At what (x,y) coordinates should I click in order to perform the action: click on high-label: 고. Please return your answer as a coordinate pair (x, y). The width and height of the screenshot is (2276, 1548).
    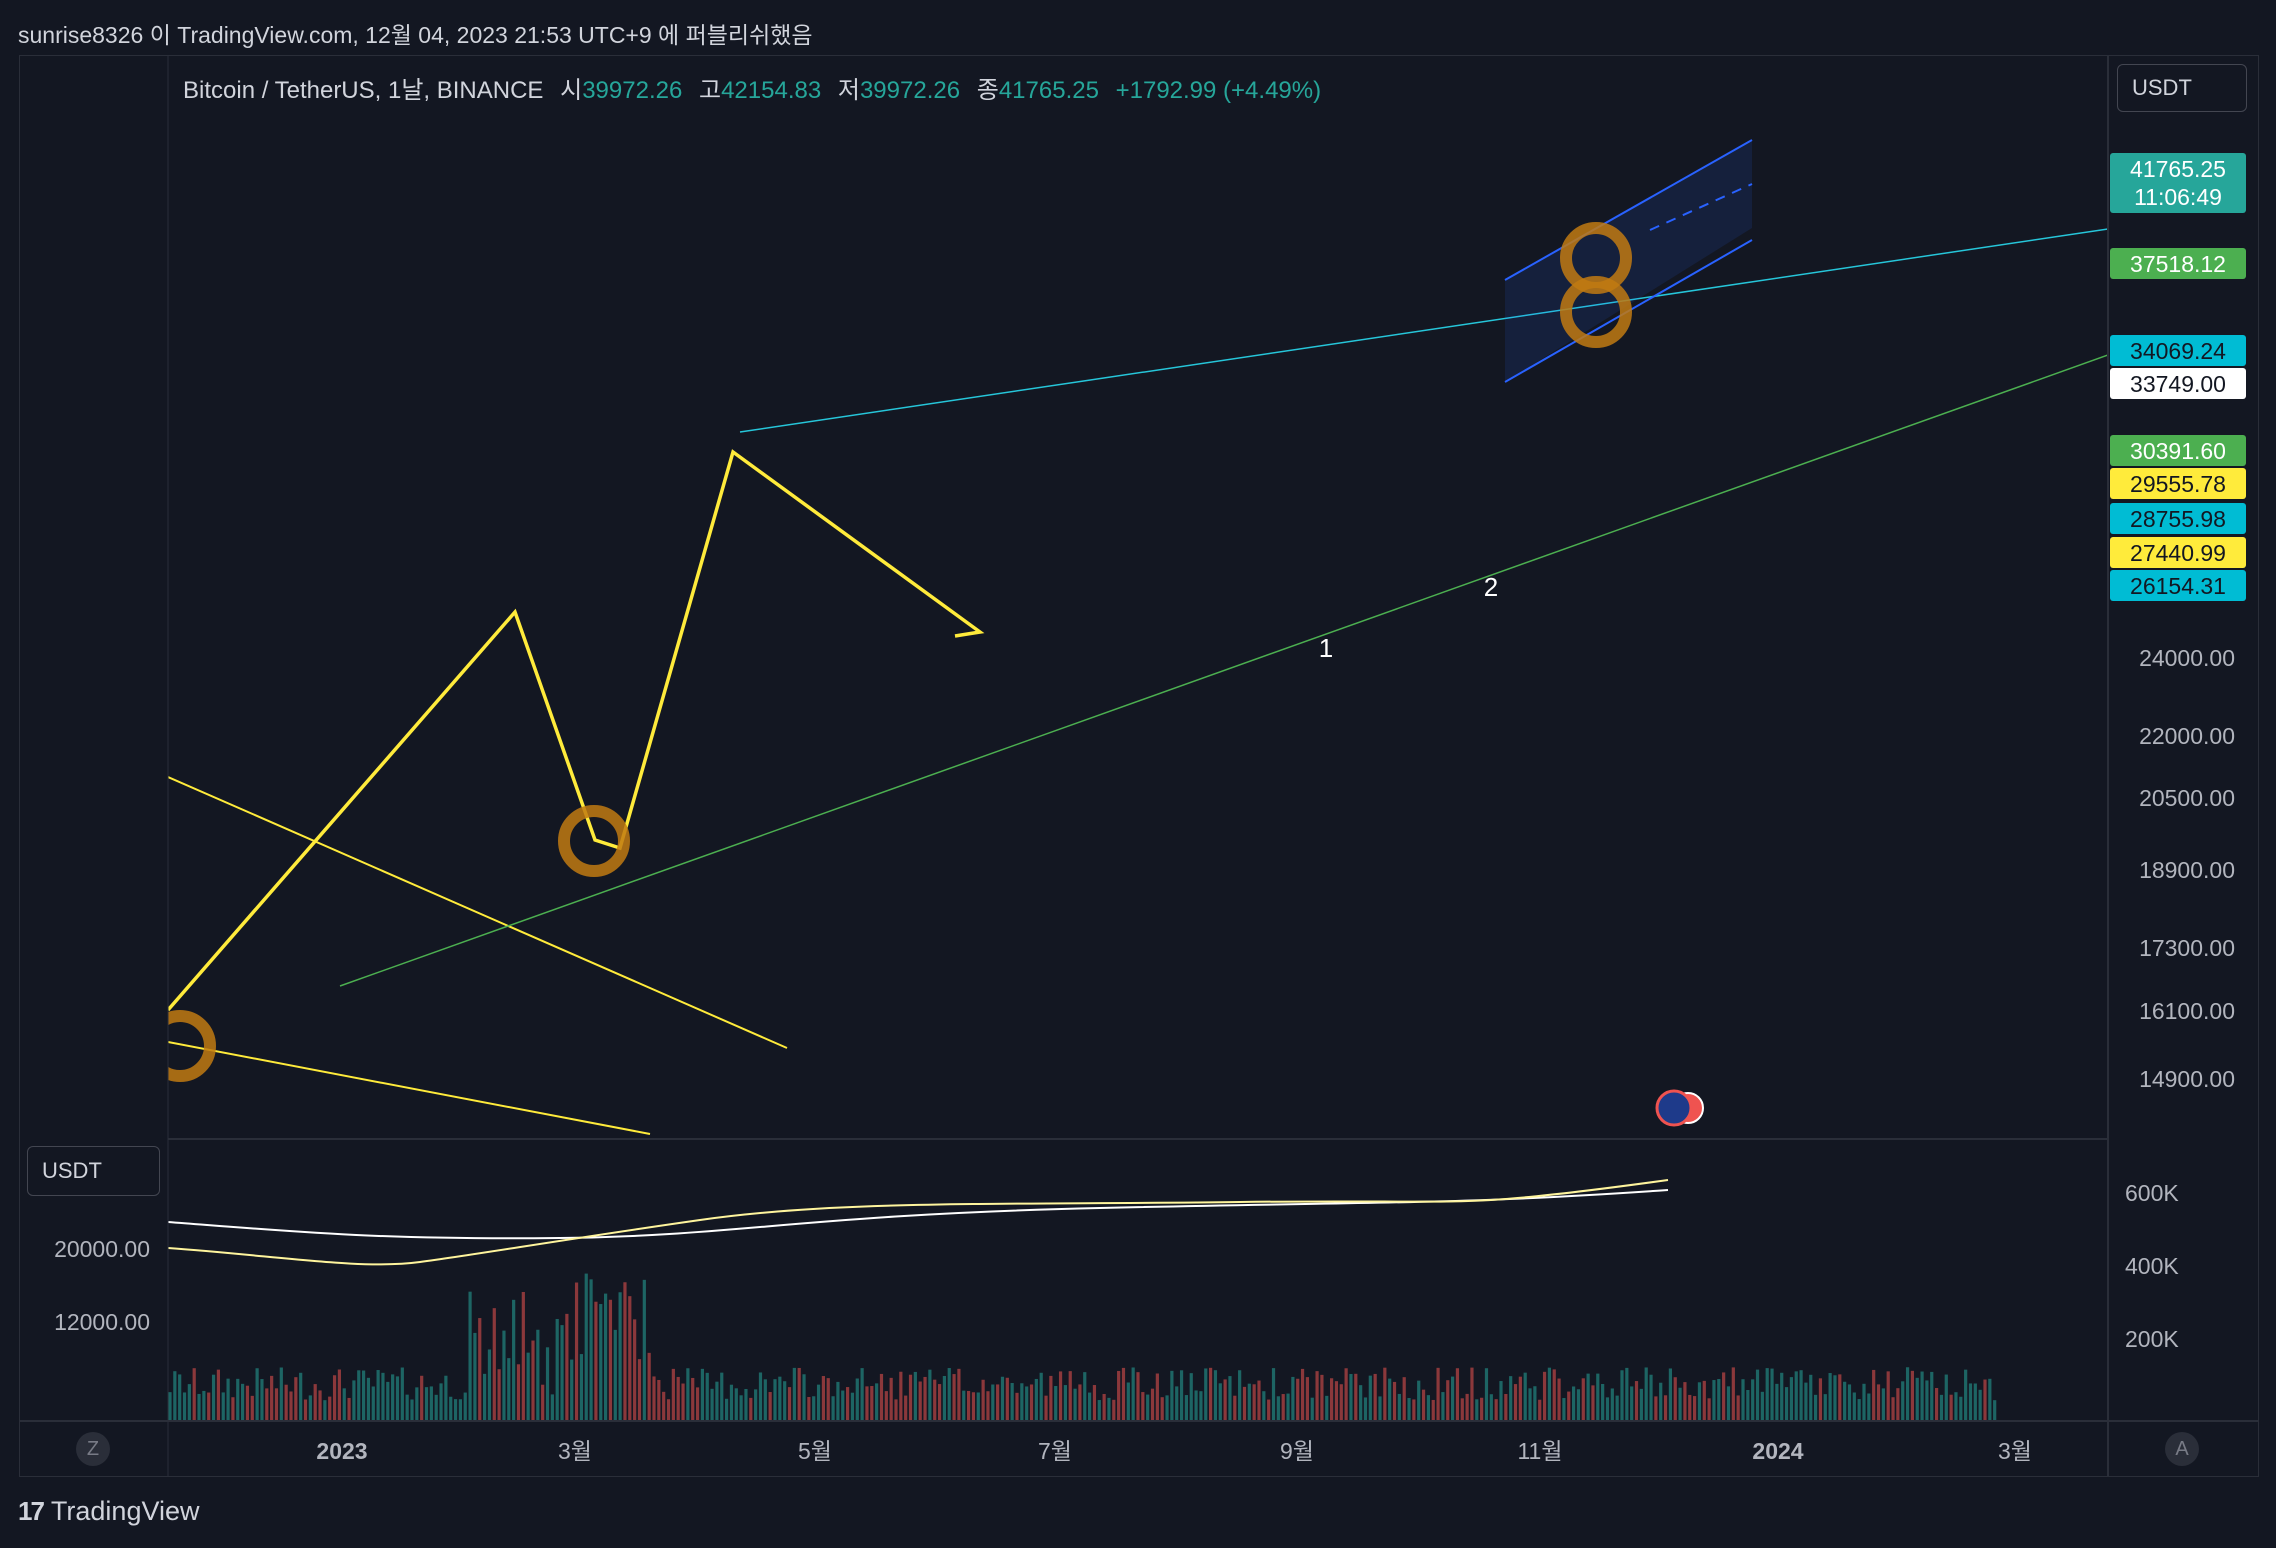
    Looking at the image, I should click on (710, 90).